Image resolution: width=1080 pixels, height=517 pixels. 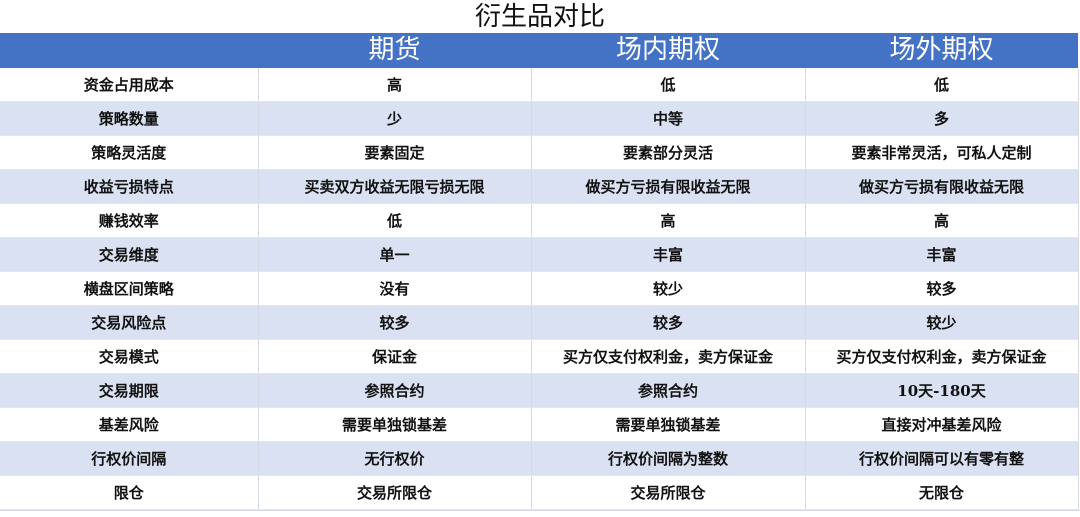 I want to click on table-row: 交易期限 参照合约 参照合约 10天-180天, so click(x=539, y=390).